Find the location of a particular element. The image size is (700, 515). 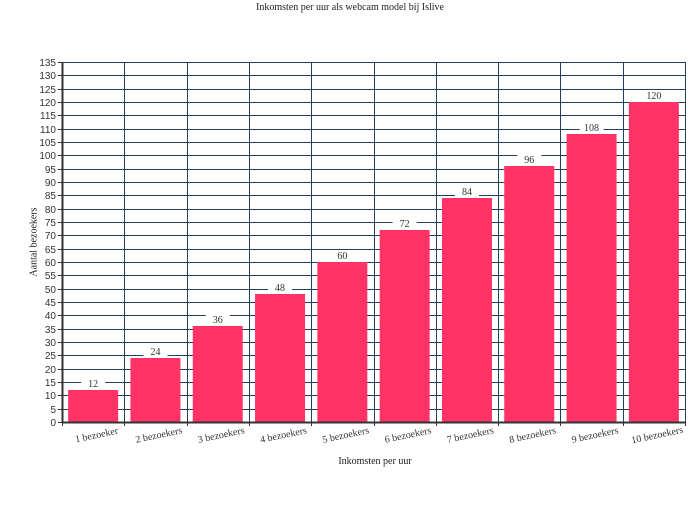

y-tick-label: 10 is located at coordinates (51, 396).